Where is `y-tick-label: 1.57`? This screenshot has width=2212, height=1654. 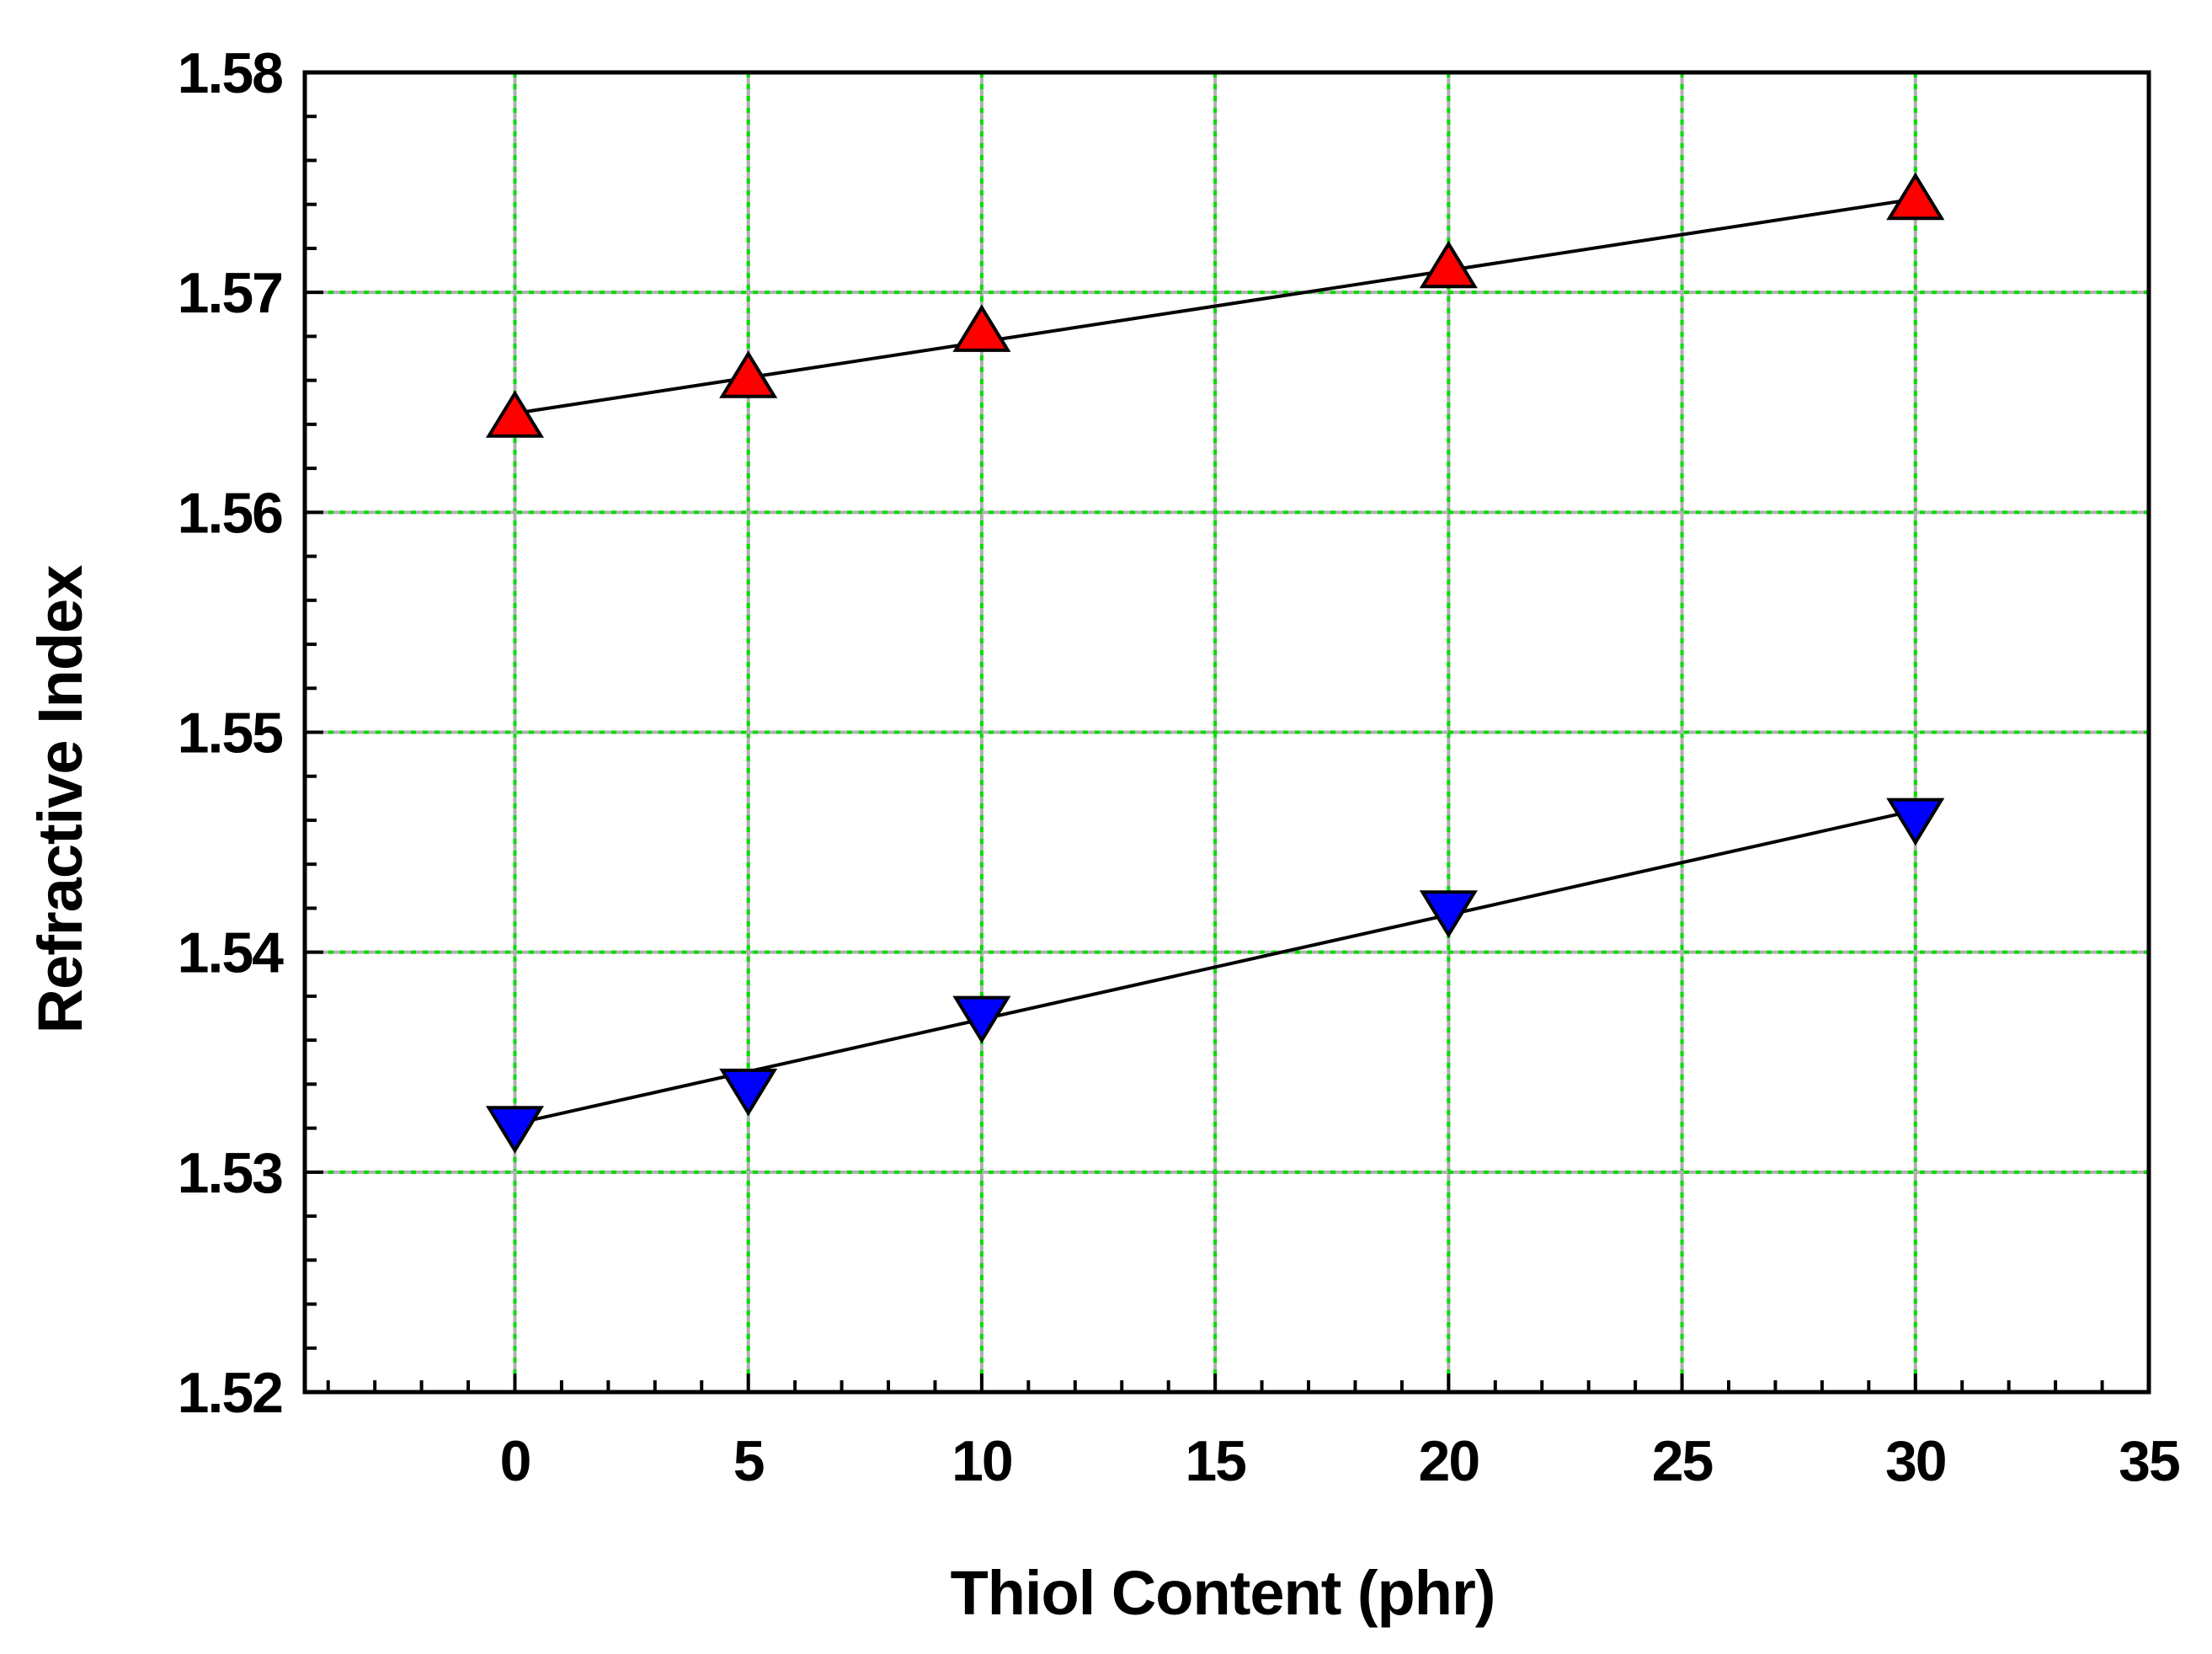
y-tick-label: 1.57 is located at coordinates (230, 293).